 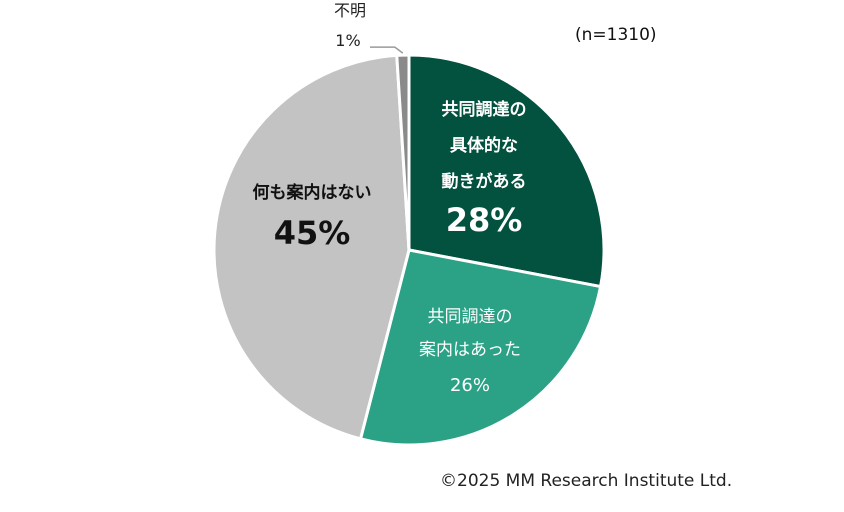 What do you see at coordinates (616, 35) in the screenshot?
I see `sample-size-label: (n=1310)` at bounding box center [616, 35].